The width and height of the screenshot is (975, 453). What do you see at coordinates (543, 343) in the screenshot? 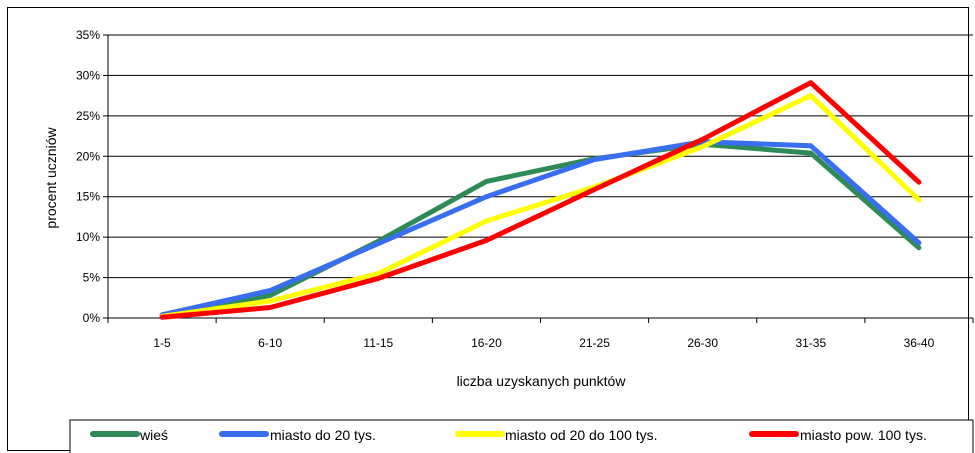
I see `x-tick-labels: 1-5 6-10 11-15 16-20 21-25 26-30 31-35 36-40` at bounding box center [543, 343].